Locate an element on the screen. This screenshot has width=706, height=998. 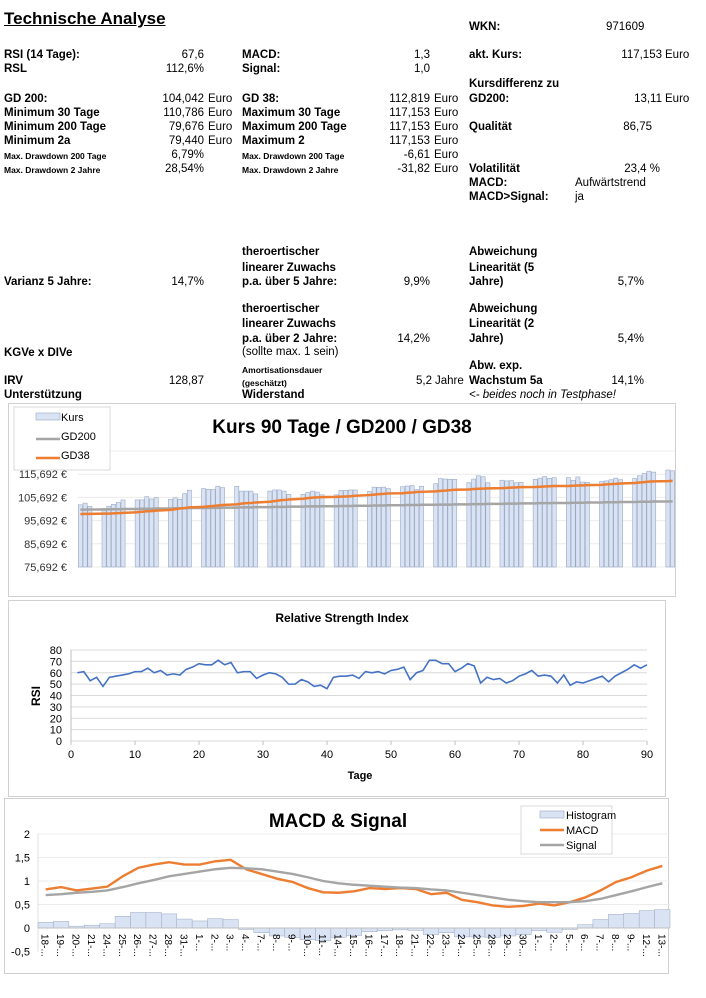
max2-label: Maximum 2 is located at coordinates (273, 141).